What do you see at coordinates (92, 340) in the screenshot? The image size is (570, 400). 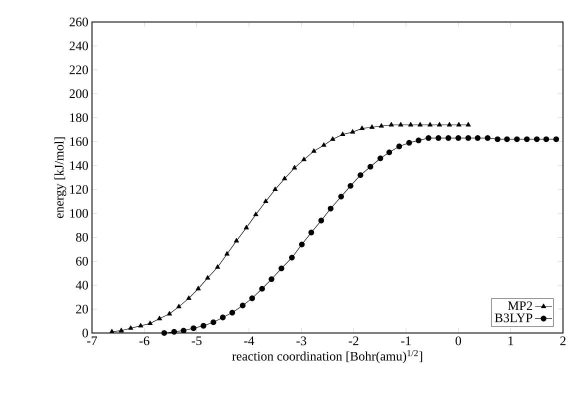 I see `x-tick-label: -7` at bounding box center [92, 340].